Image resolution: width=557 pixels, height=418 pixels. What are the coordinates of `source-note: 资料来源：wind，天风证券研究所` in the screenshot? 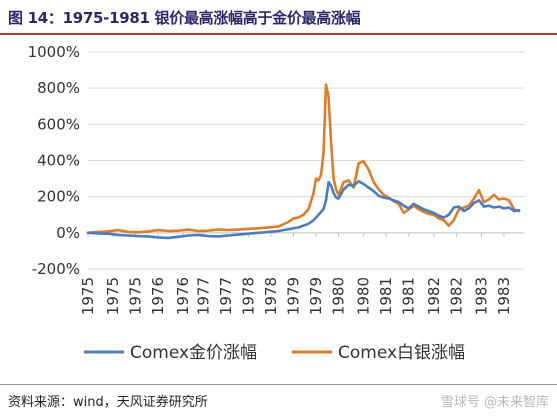 It's located at (108, 402).